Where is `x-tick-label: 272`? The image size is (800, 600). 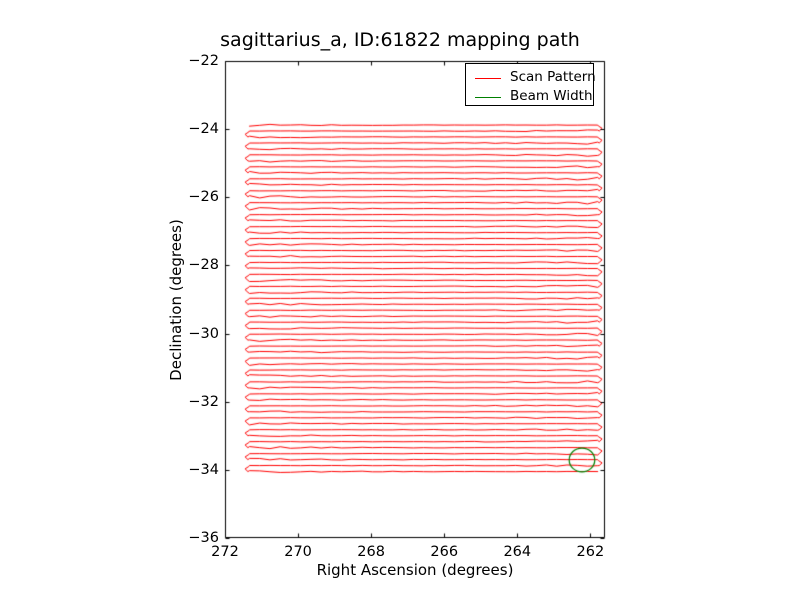
x-tick-label: 272 is located at coordinates (225, 552).